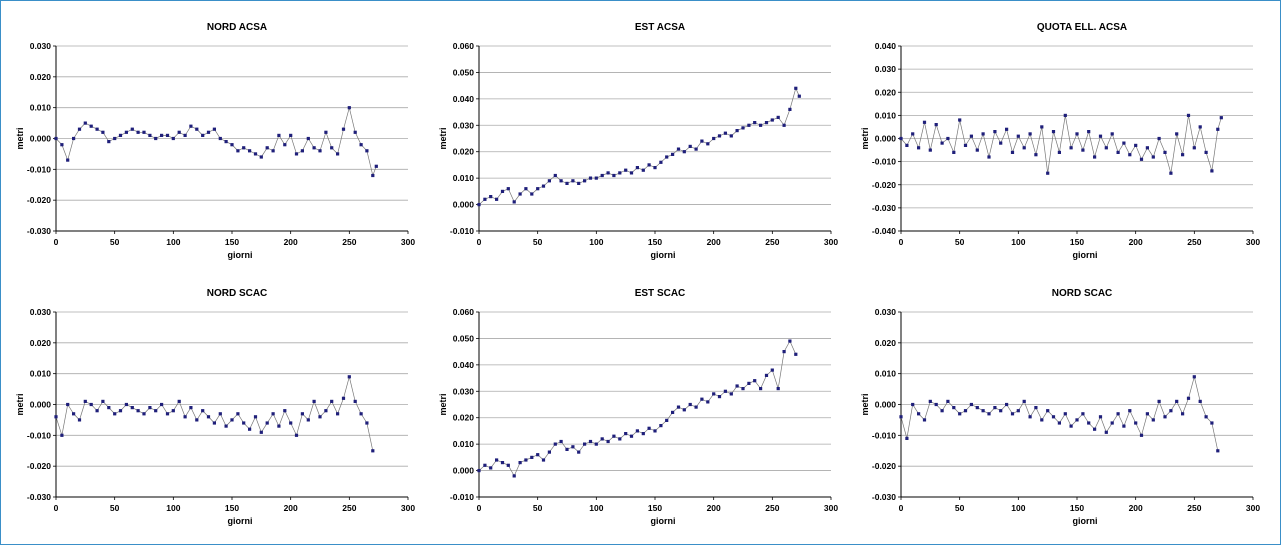  What do you see at coordinates (655, 508) in the screenshot?
I see `x-tick-label: 150` at bounding box center [655, 508].